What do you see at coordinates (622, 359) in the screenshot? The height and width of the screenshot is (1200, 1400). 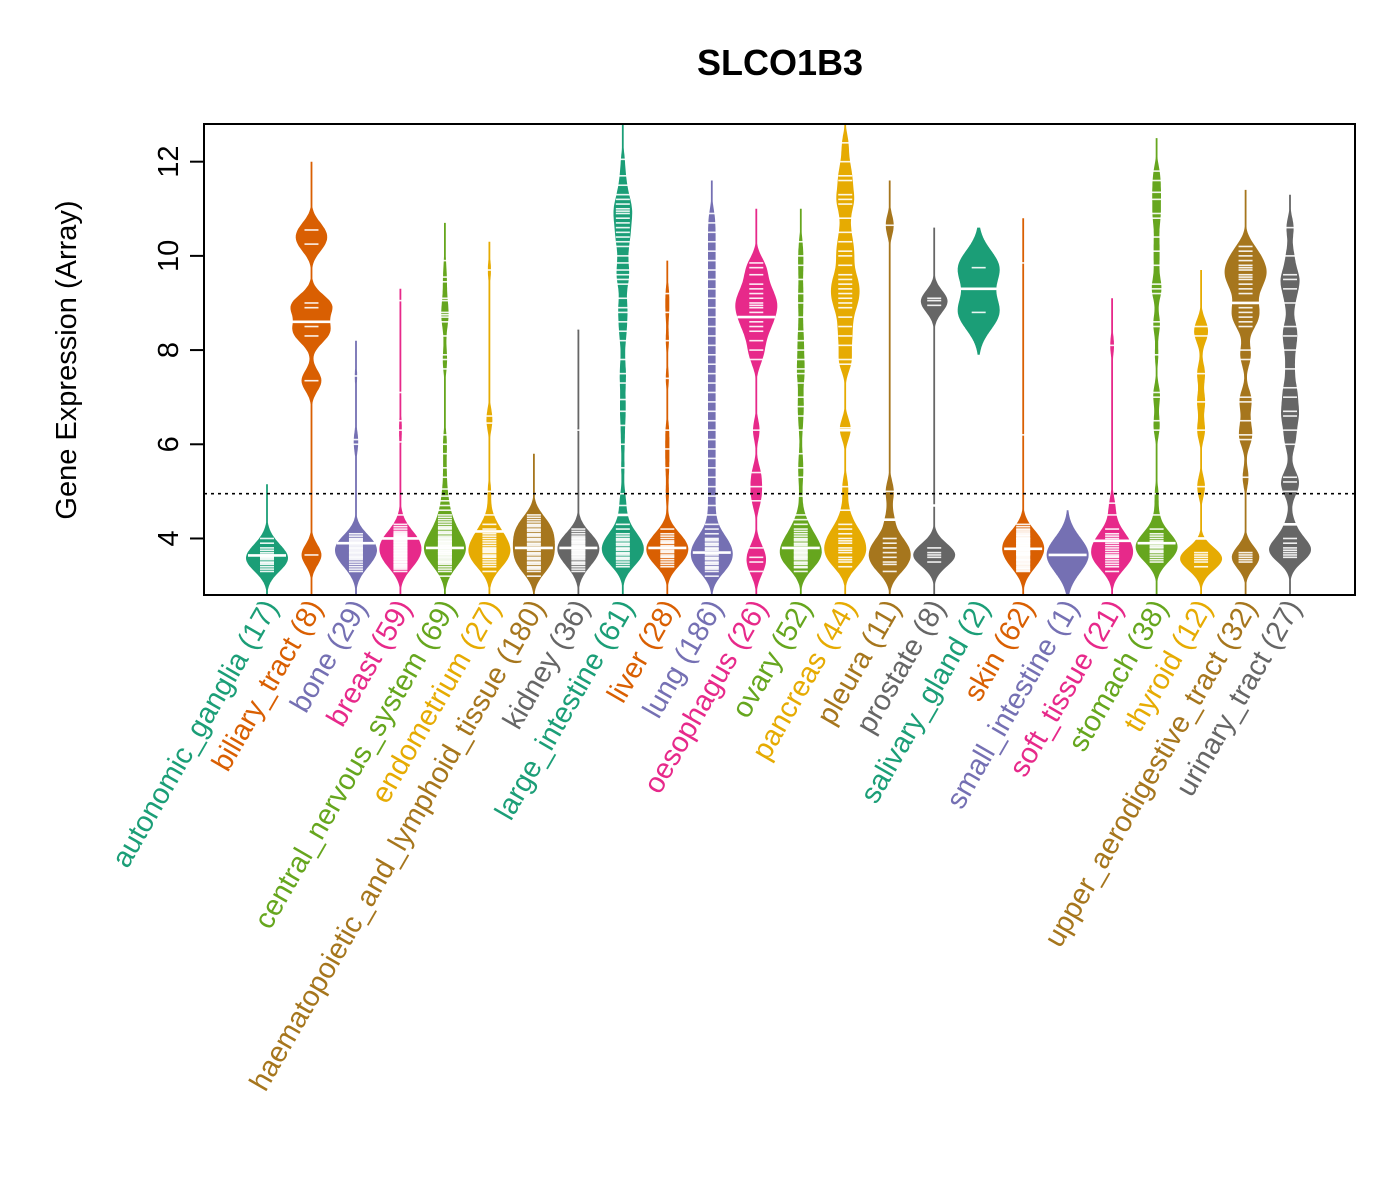 I see `bean-large-intestine` at bounding box center [622, 359].